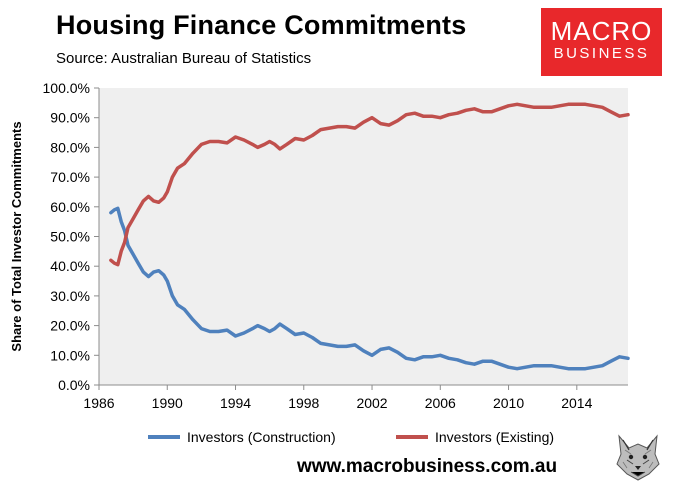  What do you see at coordinates (70, 177) in the screenshot?
I see `y-tick-label: 70.0%` at bounding box center [70, 177].